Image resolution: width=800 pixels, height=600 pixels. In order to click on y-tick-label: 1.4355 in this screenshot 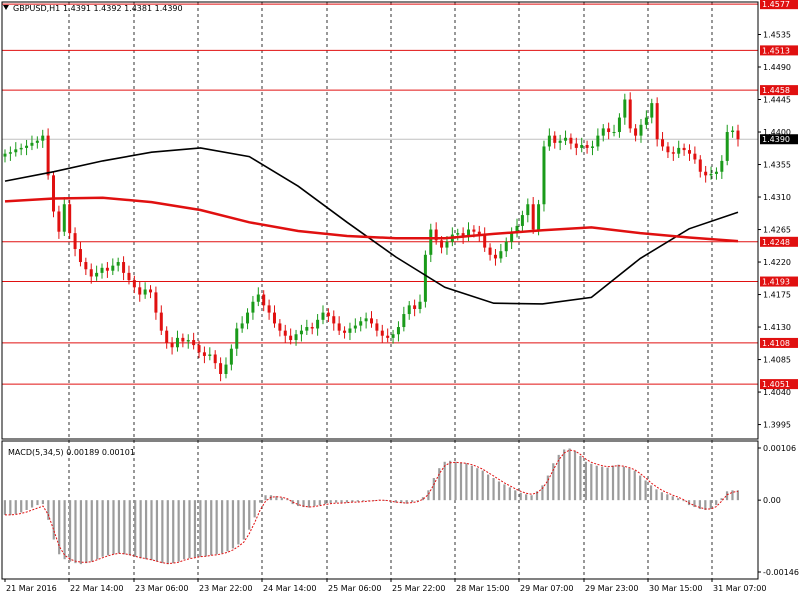, I will do `click(777, 165)`.